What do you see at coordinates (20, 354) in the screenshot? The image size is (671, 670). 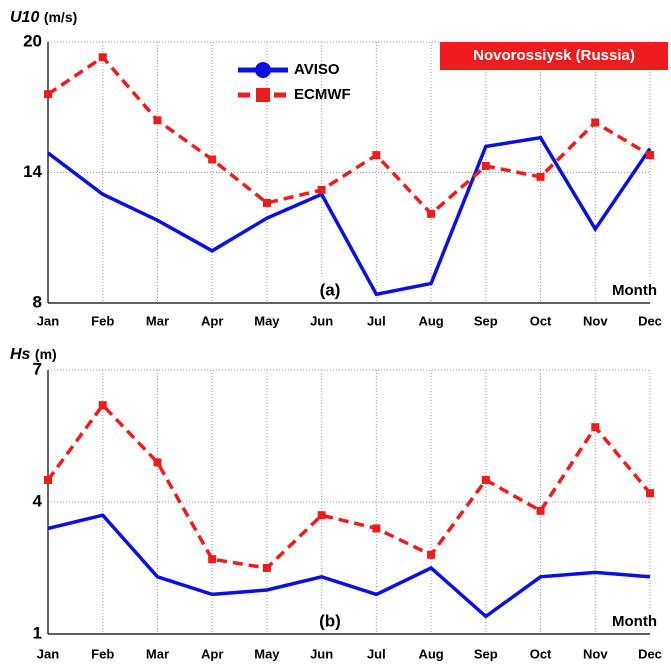 I see `y-label-symbol: Hs` at bounding box center [20, 354].